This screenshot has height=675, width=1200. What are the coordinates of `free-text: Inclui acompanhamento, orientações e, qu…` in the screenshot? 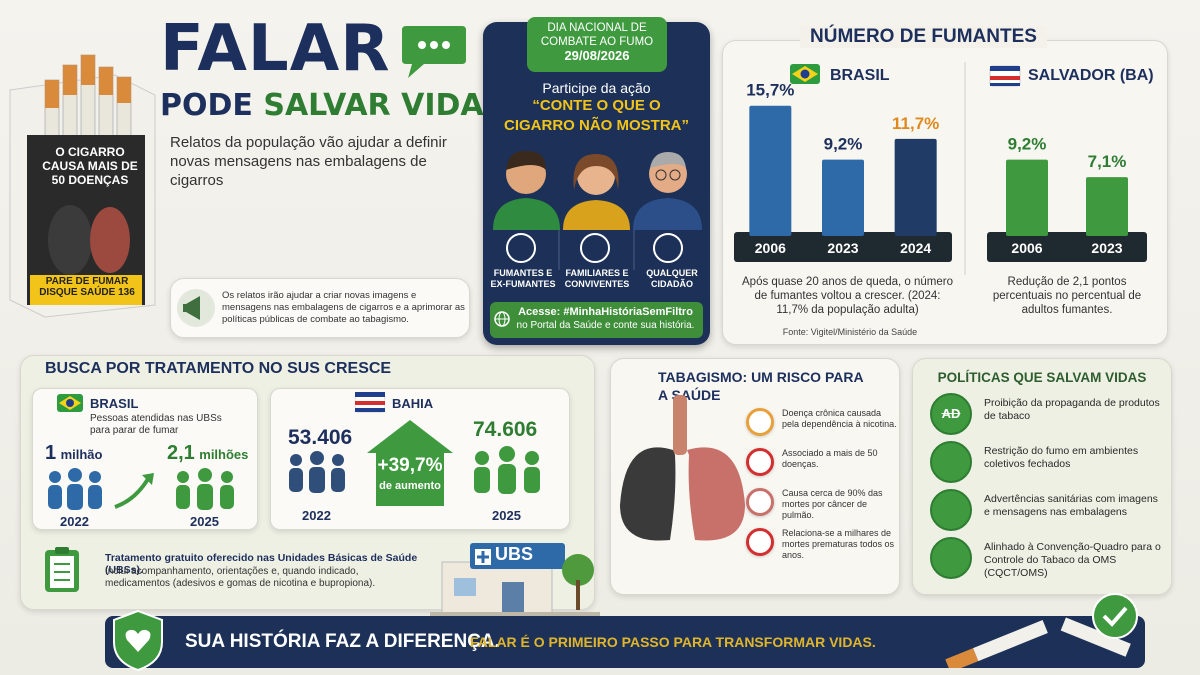 It's located at (240, 577).